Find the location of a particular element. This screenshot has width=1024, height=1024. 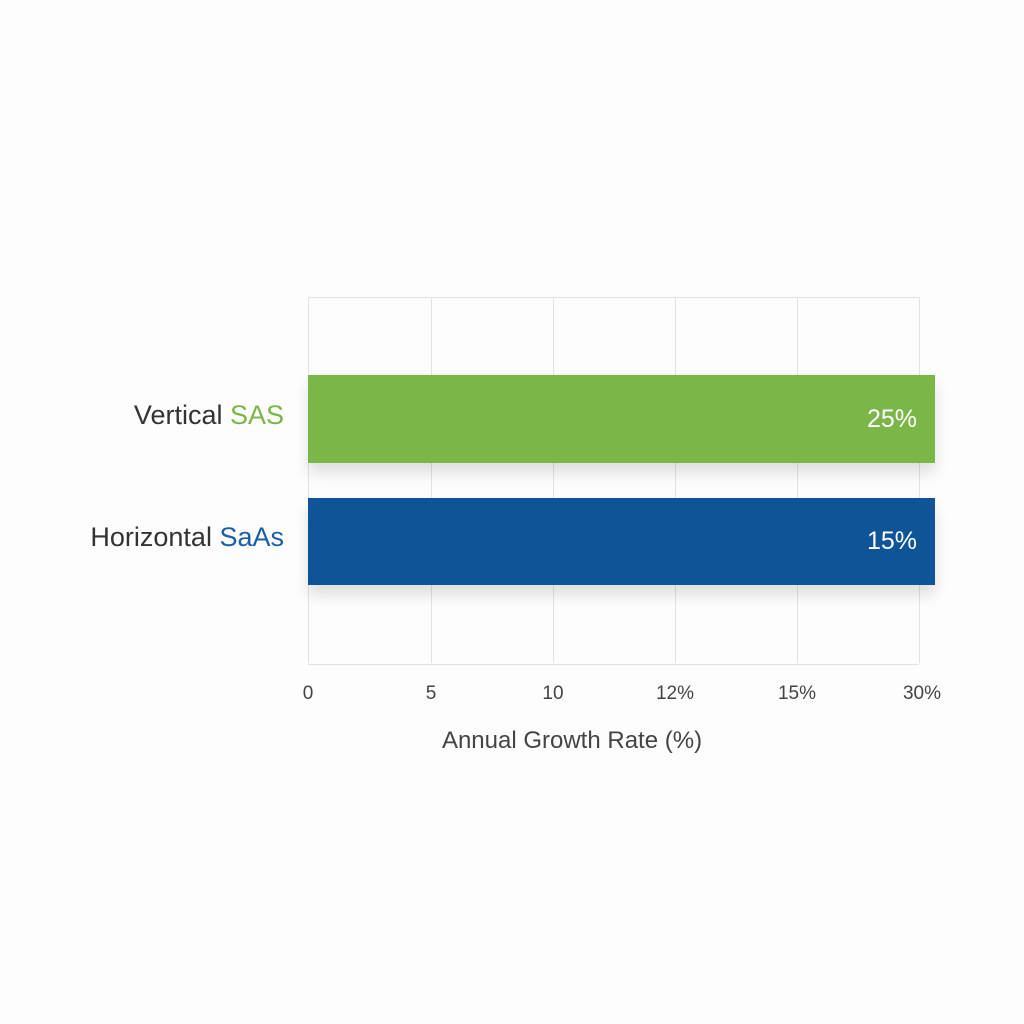

bar-value-label: 15% is located at coordinates (891, 541).